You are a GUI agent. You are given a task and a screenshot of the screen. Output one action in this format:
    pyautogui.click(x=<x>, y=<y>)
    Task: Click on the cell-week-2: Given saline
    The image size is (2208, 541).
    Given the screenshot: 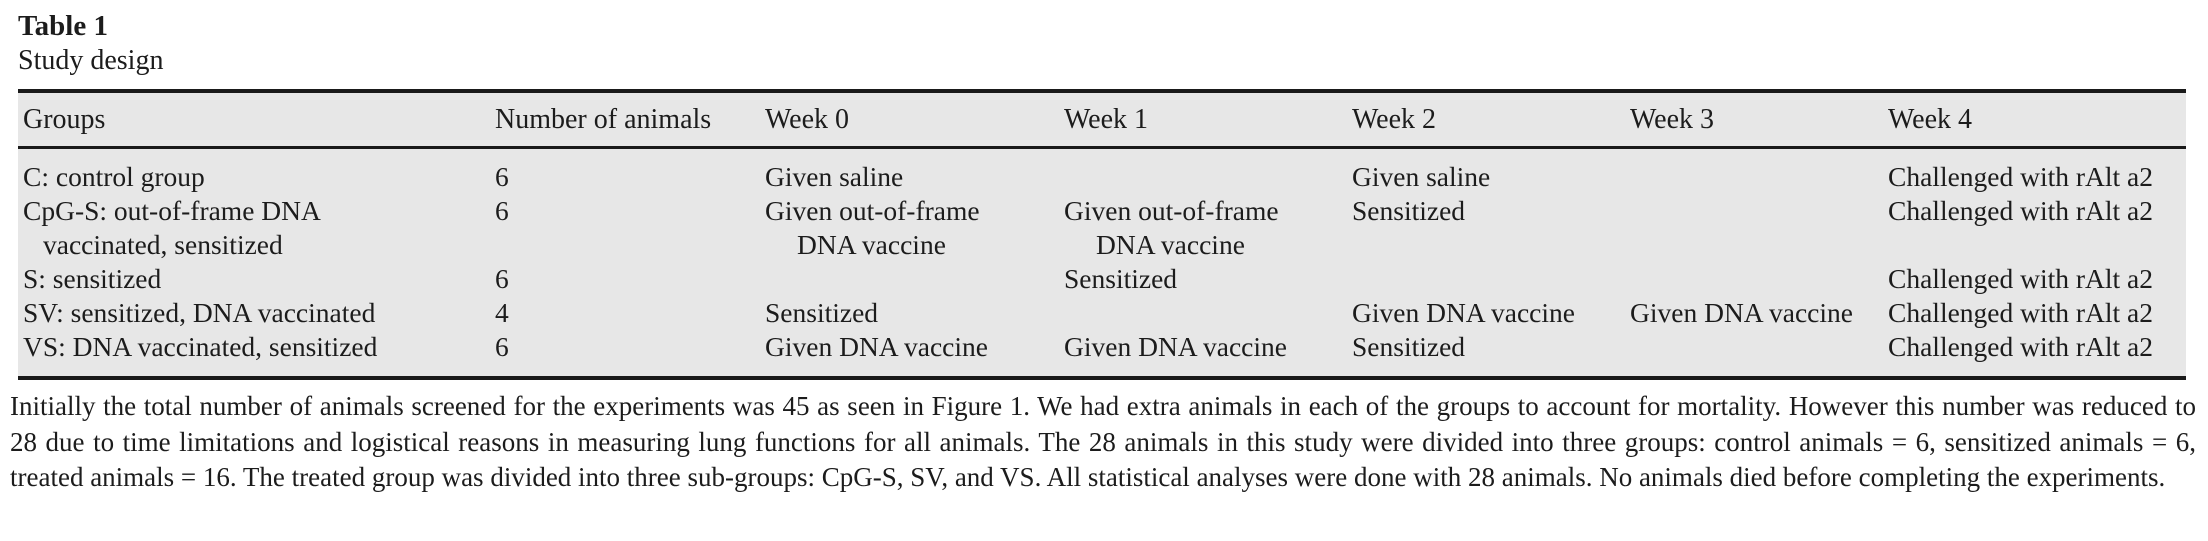 What is the action you would take?
    pyautogui.click(x=1421, y=176)
    